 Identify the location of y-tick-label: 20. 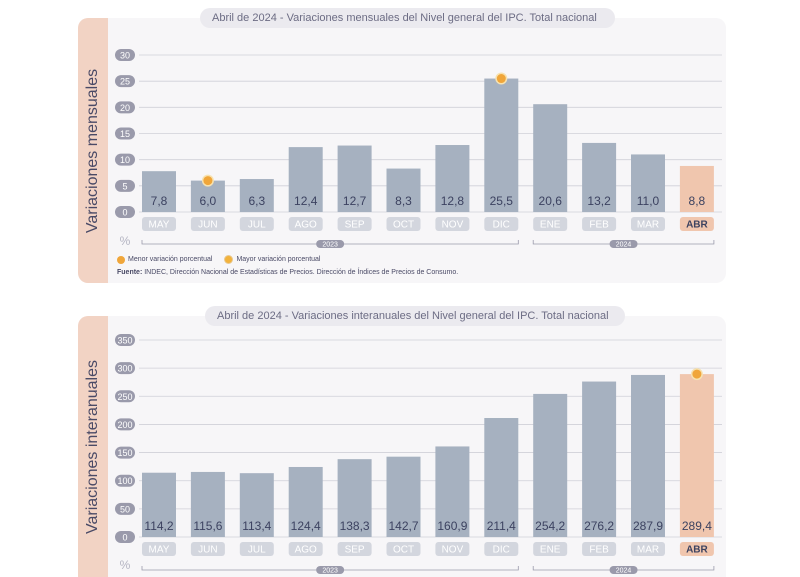
(125, 108).